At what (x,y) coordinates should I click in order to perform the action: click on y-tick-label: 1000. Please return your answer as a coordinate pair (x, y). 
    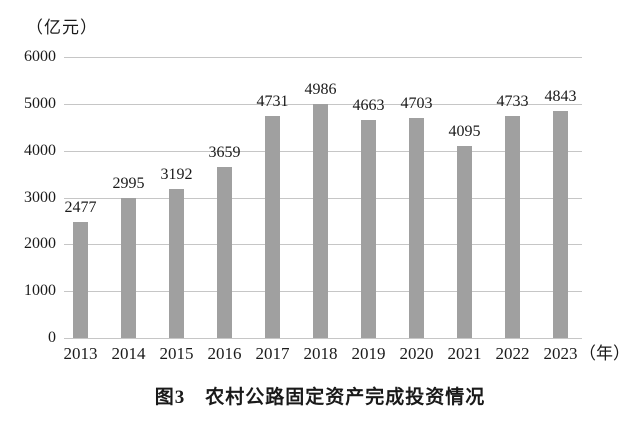
    Looking at the image, I should click on (40, 290).